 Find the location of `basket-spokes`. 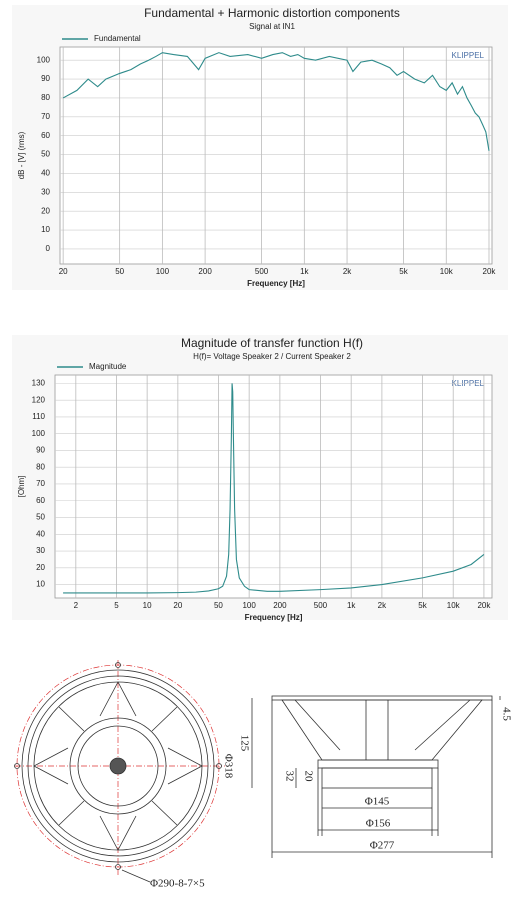

basket-spokes is located at coordinates (118, 766).